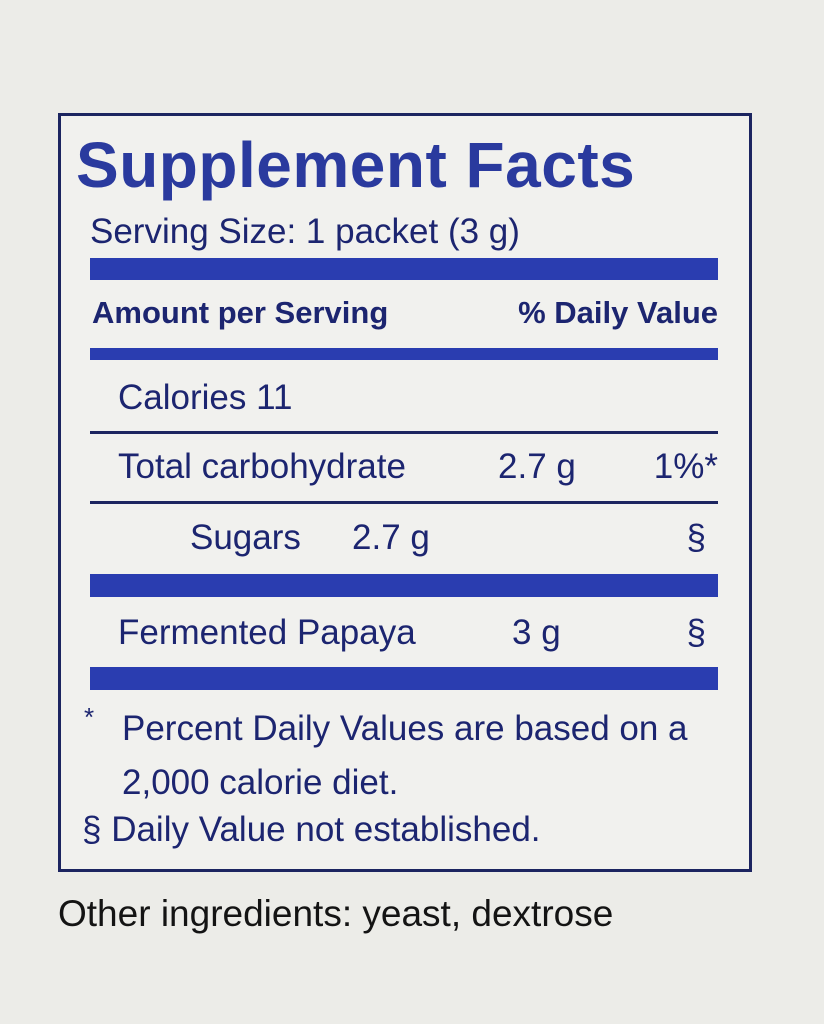 Image resolution: width=824 pixels, height=1024 pixels. Describe the element at coordinates (240, 312) in the screenshot. I see `header-amount: Amount per Serving` at that location.